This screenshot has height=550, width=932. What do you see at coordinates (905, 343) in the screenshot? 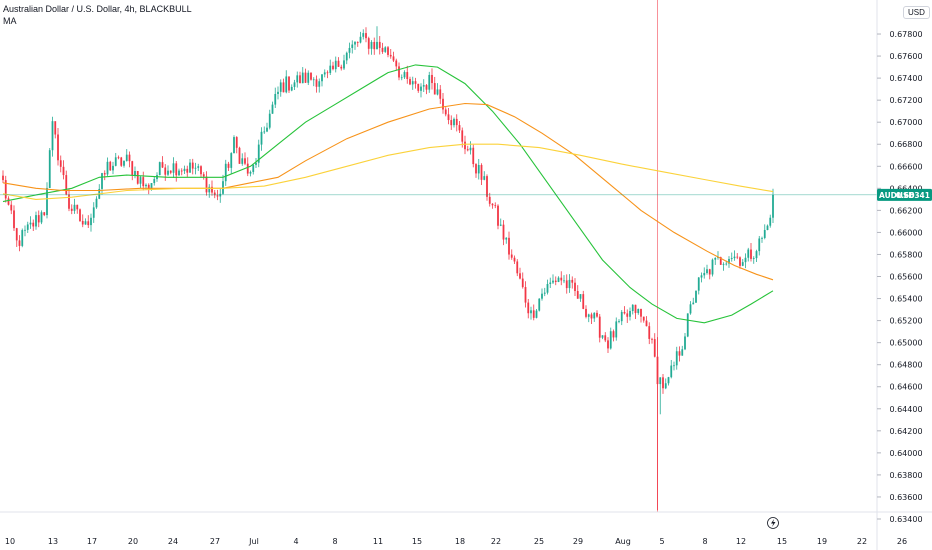
I see `price-tick-label: 0.65000` at bounding box center [905, 343].